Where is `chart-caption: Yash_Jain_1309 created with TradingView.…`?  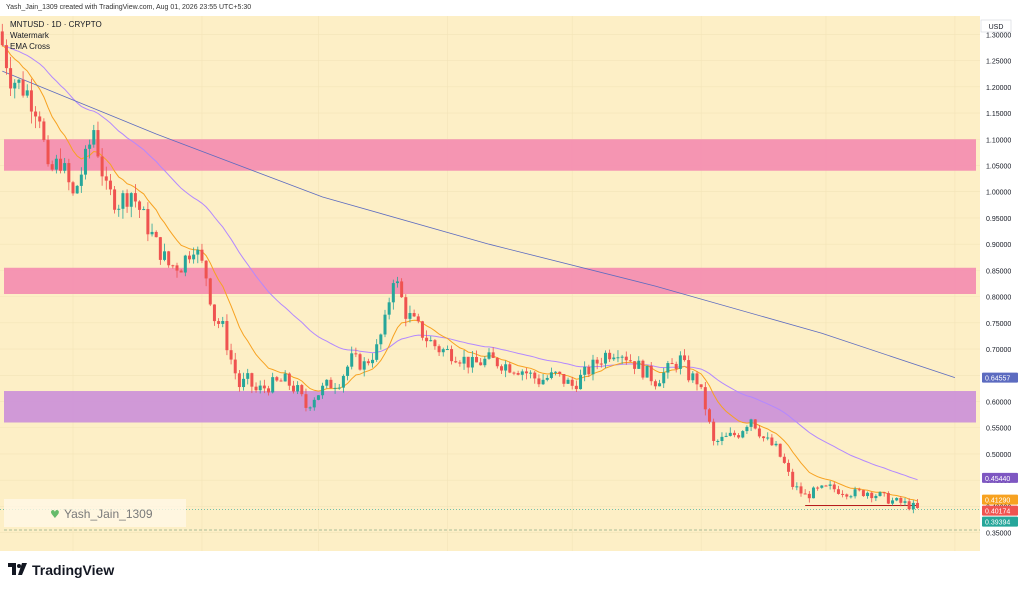 chart-caption: Yash_Jain_1309 created with TradingView.… is located at coordinates (129, 7).